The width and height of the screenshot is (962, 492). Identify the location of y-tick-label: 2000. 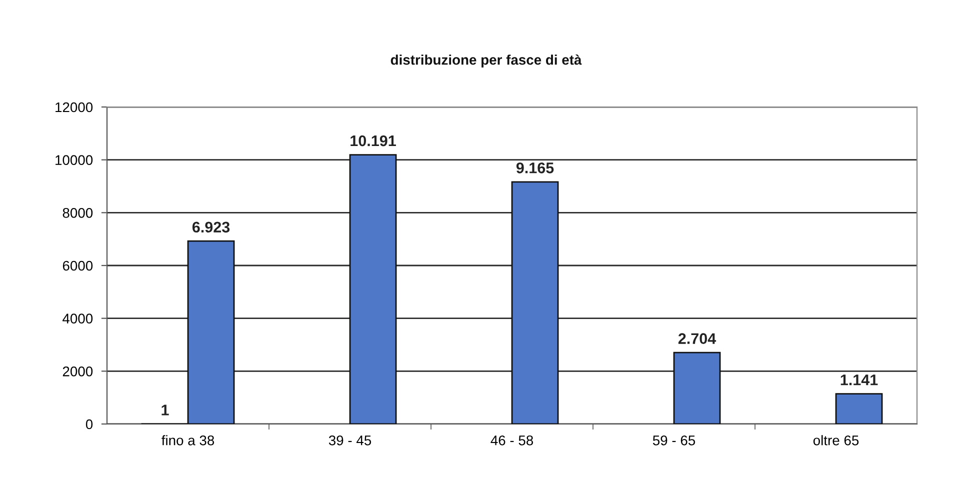
(77, 371).